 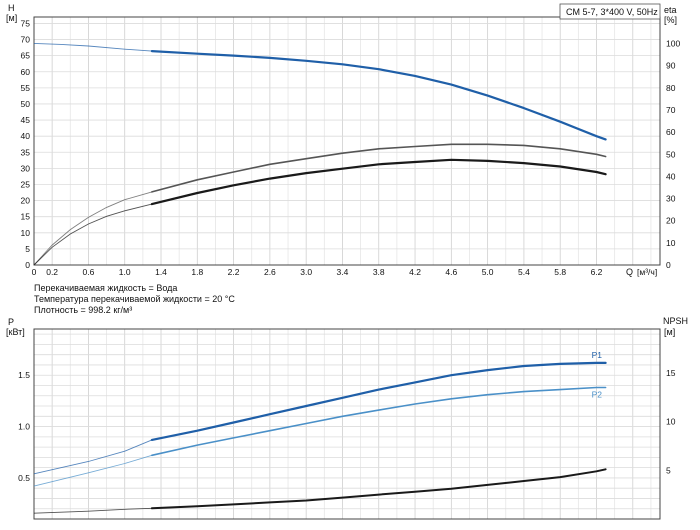 What do you see at coordinates (671, 221) in the screenshot?
I see `top-y-right-tick-label: 20` at bounding box center [671, 221].